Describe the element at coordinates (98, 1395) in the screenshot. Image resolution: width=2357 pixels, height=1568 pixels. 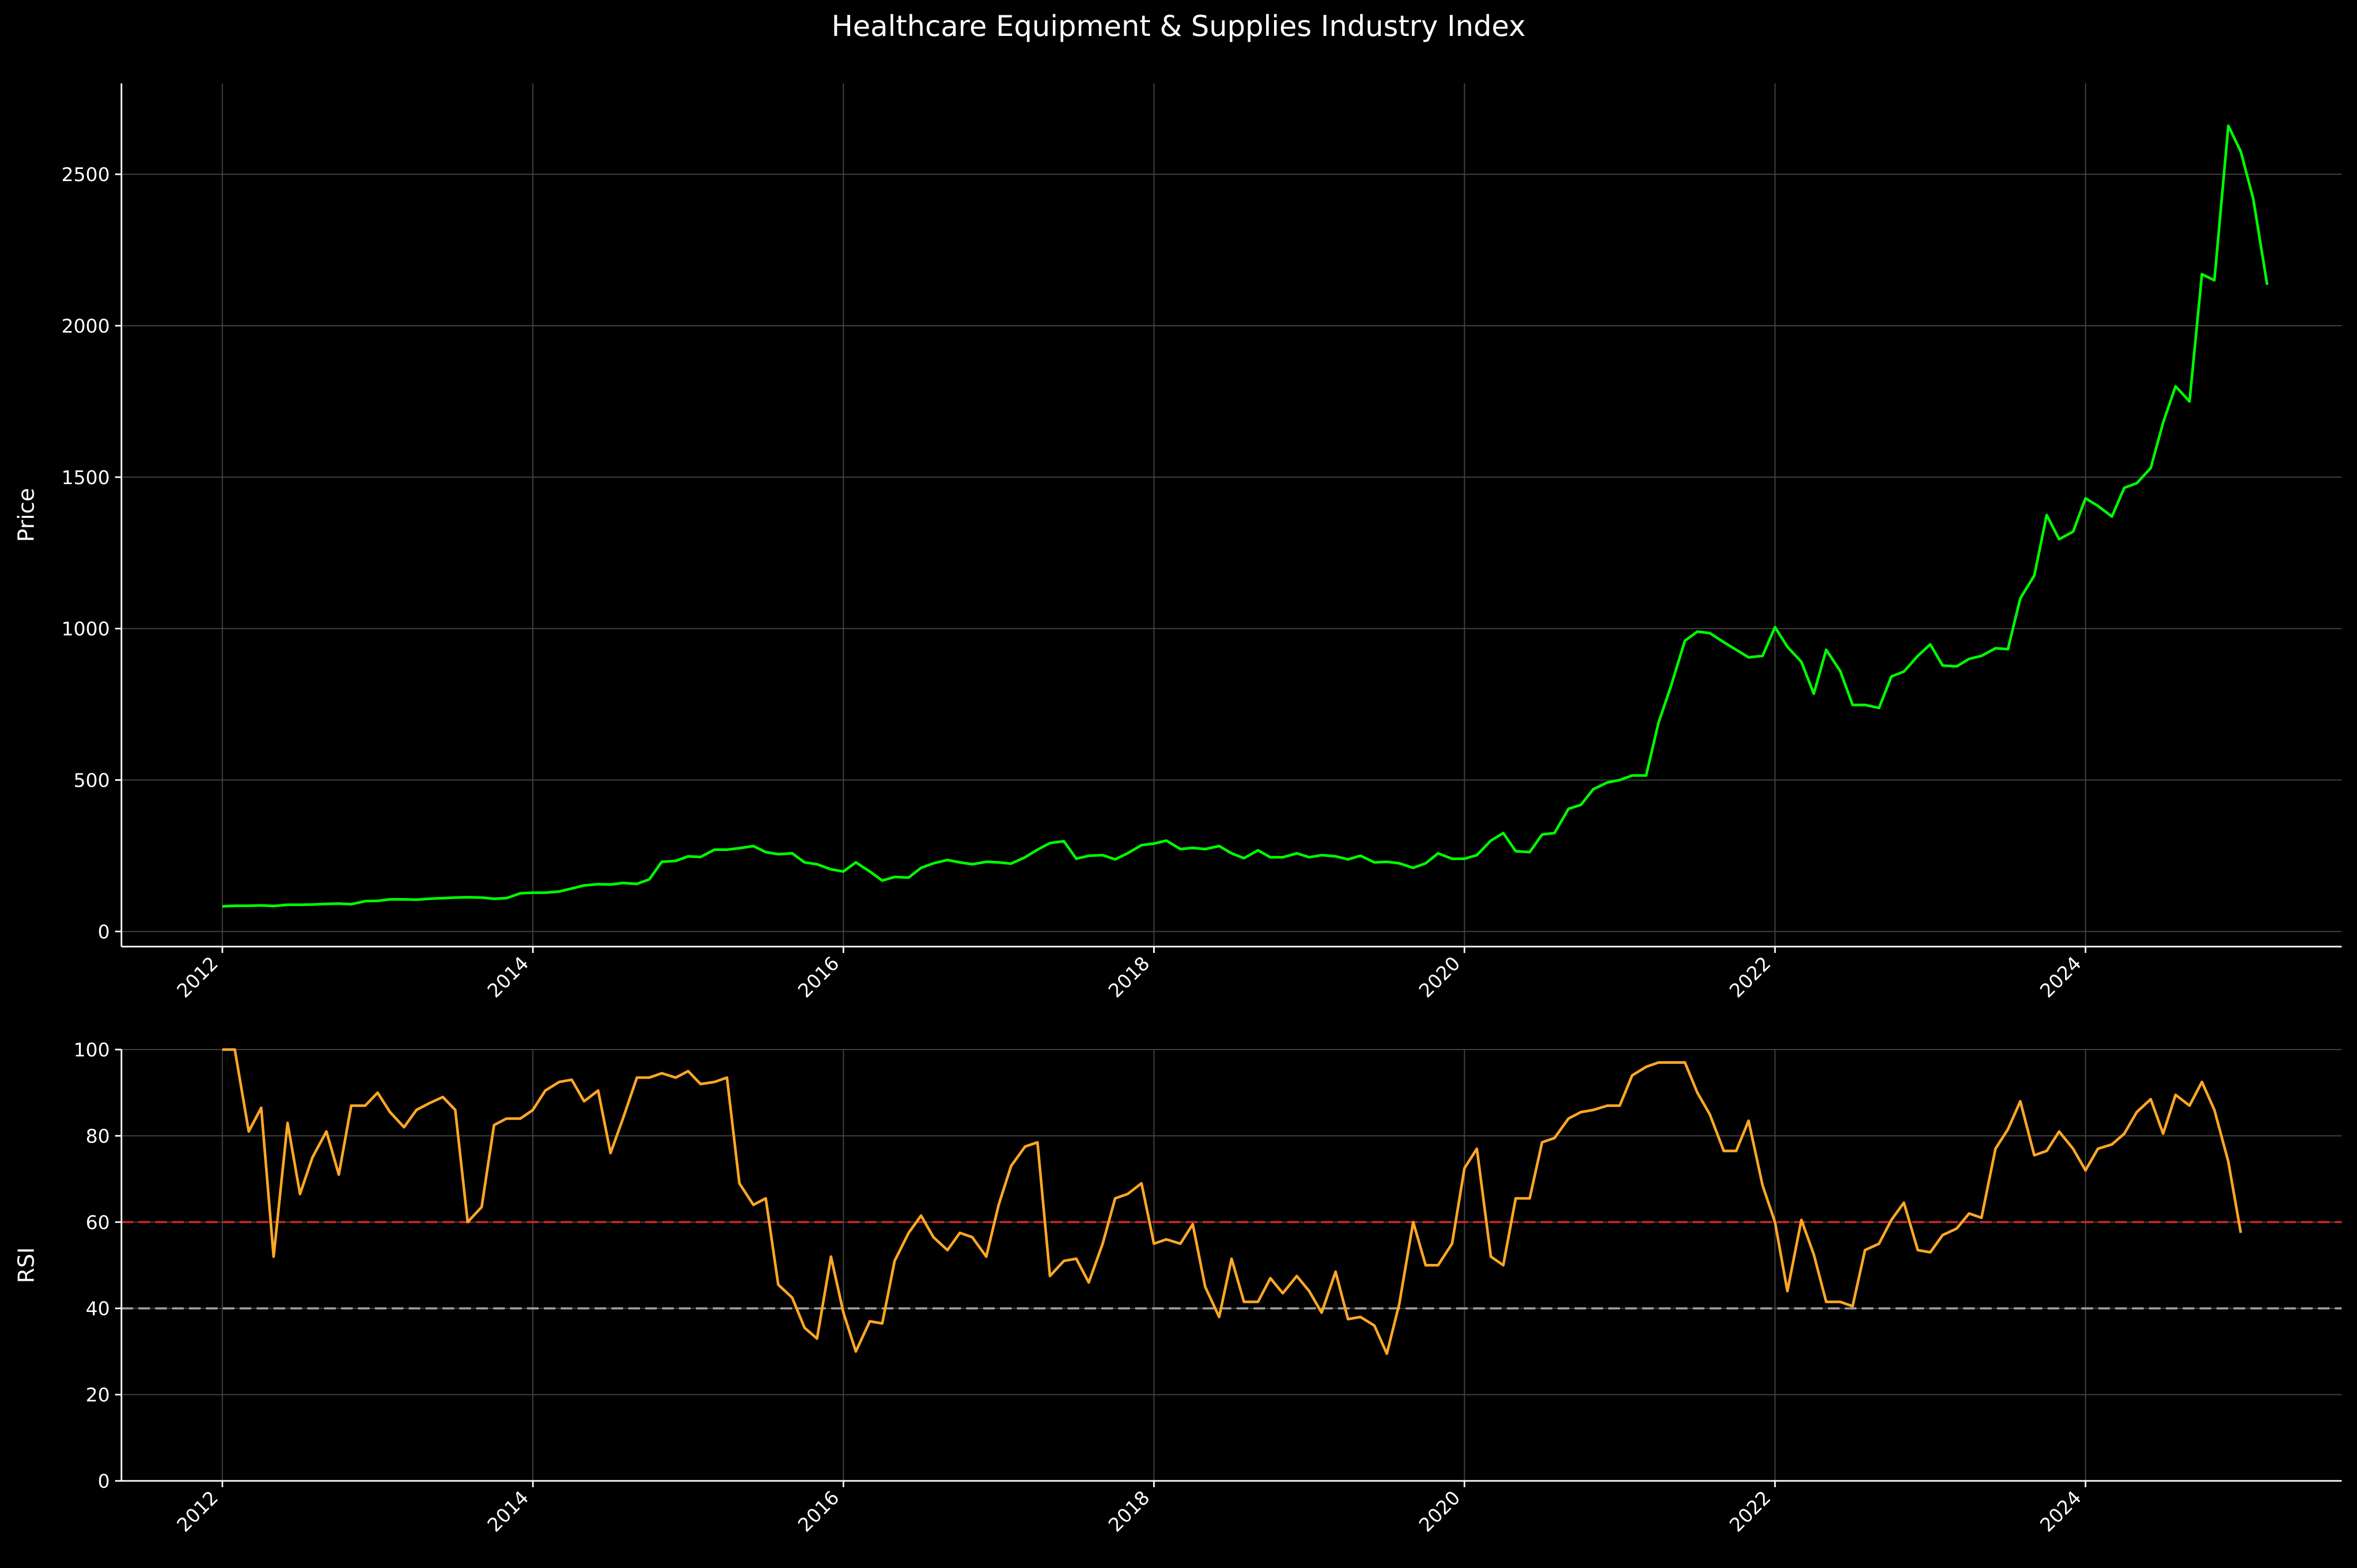
I see `rsi-y-tick-label: 20` at that location.